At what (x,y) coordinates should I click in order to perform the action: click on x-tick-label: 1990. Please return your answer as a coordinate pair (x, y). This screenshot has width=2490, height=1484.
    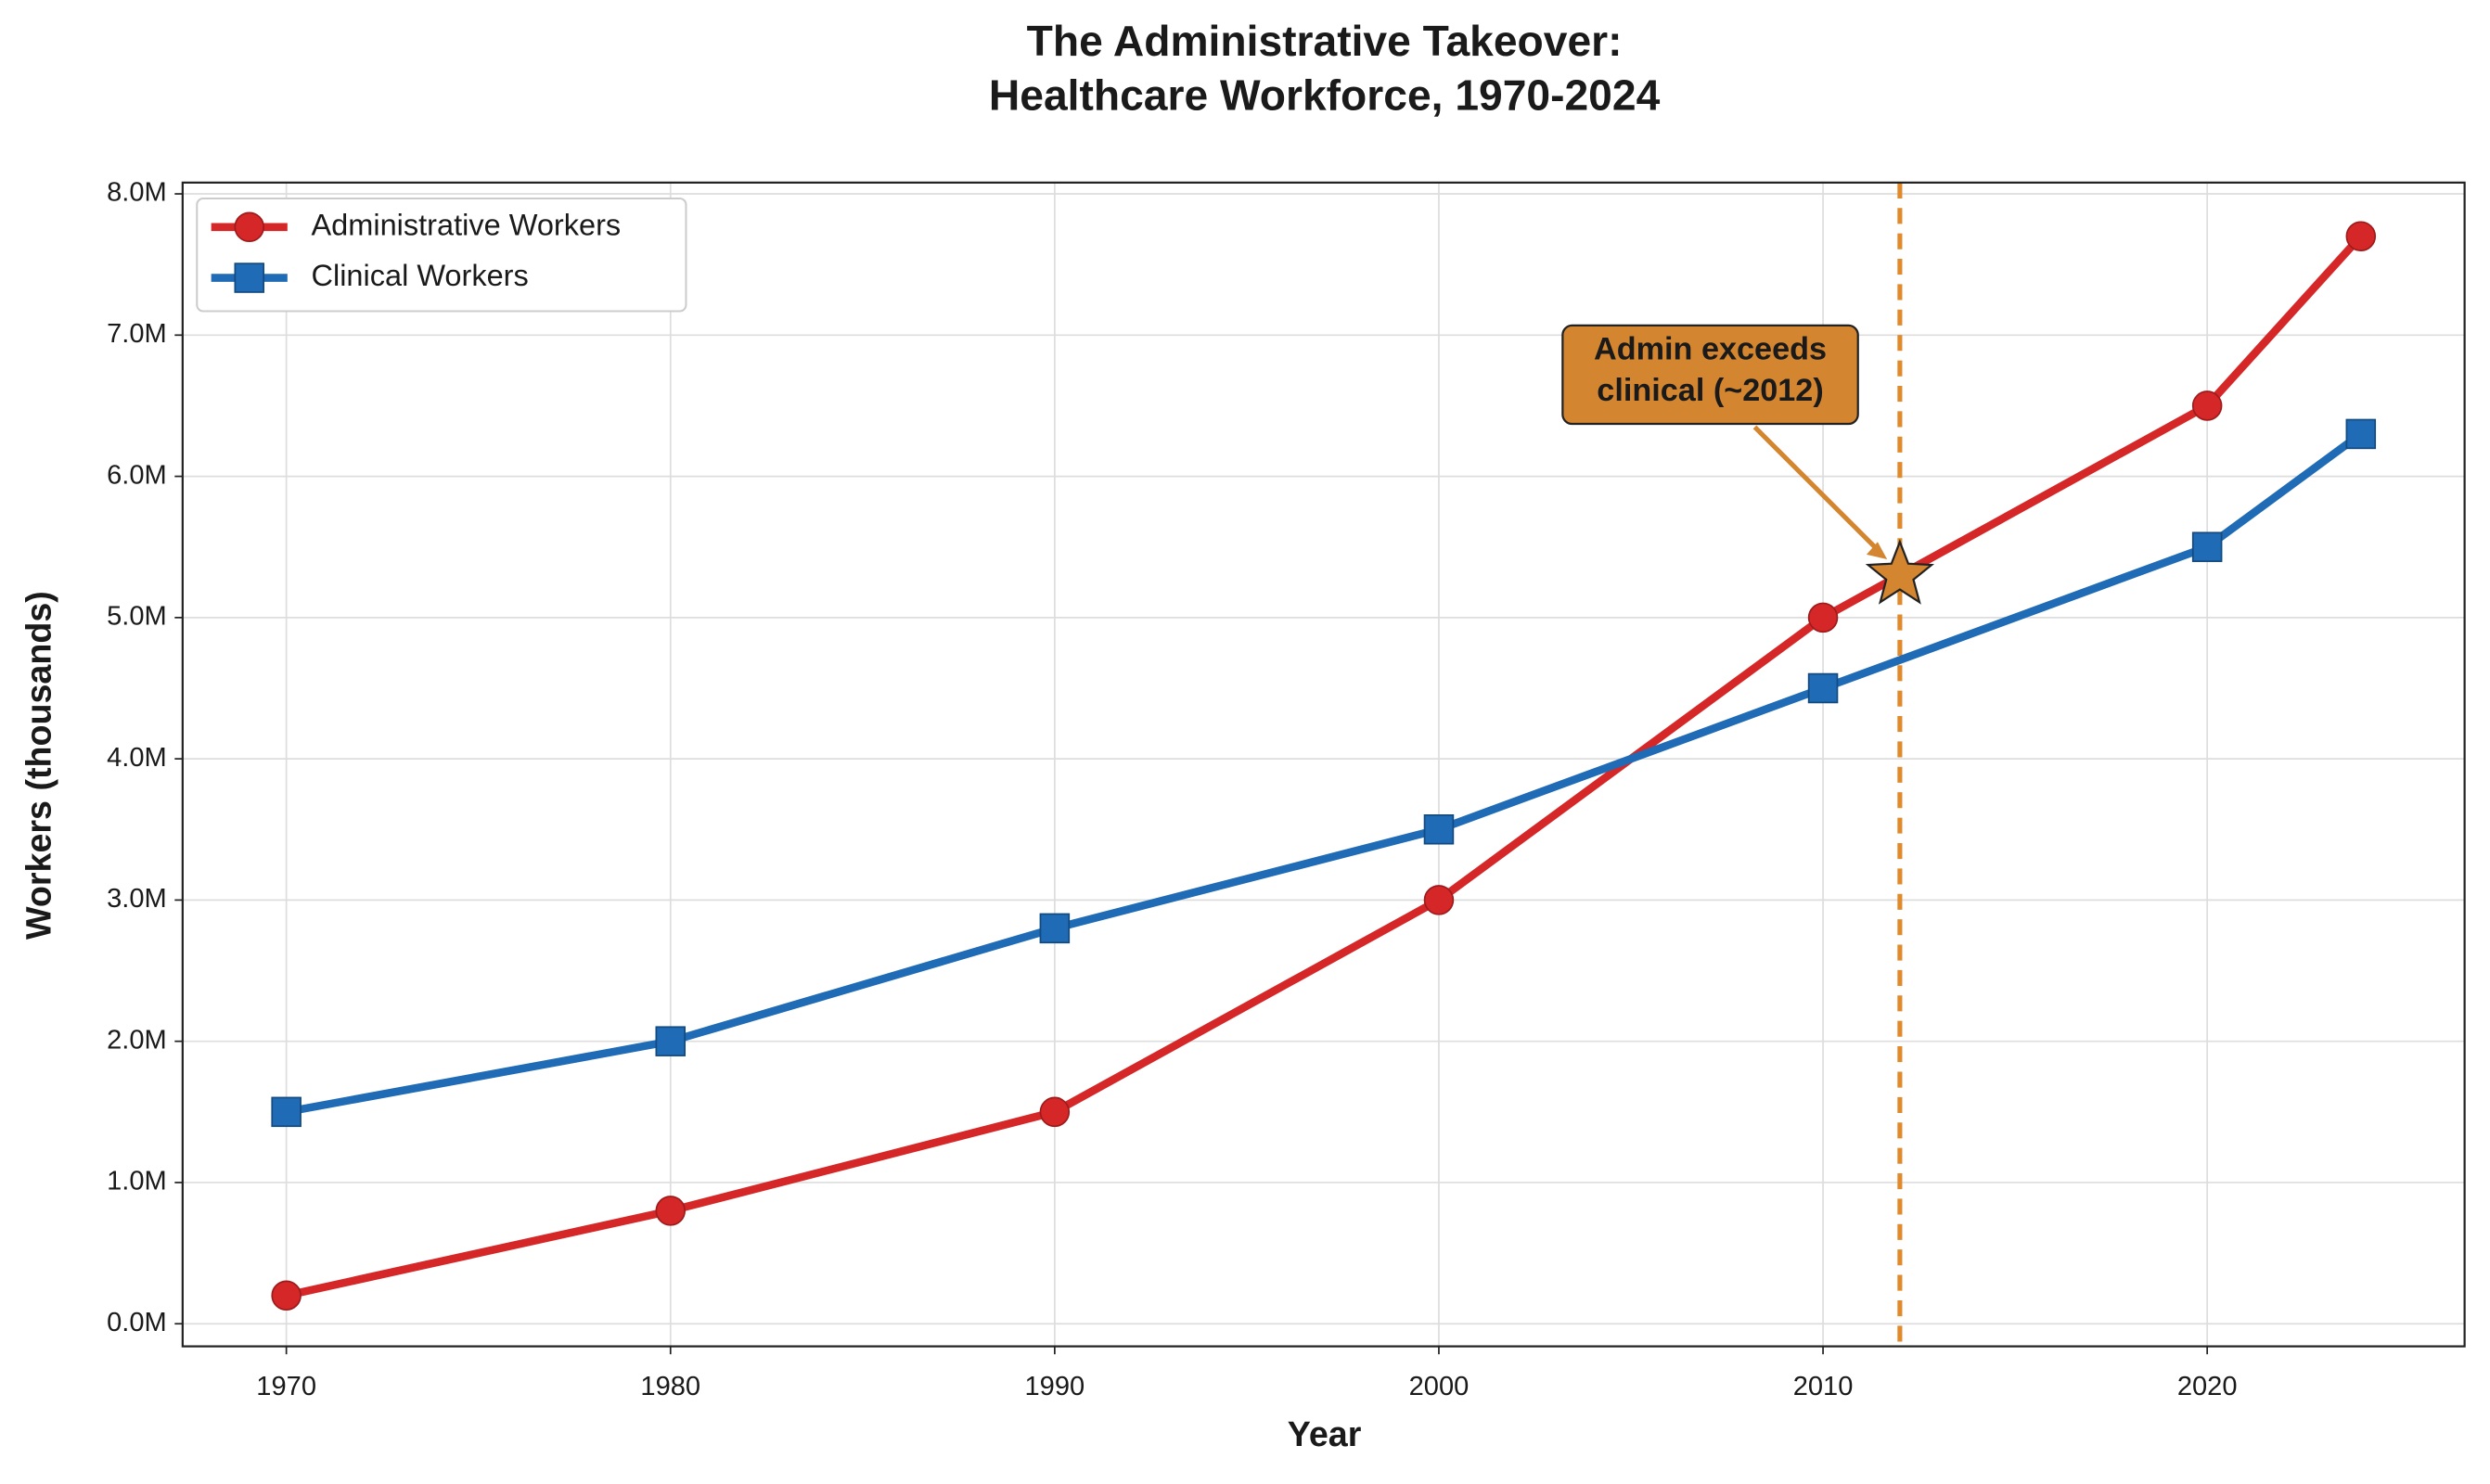
    Looking at the image, I should click on (1055, 1386).